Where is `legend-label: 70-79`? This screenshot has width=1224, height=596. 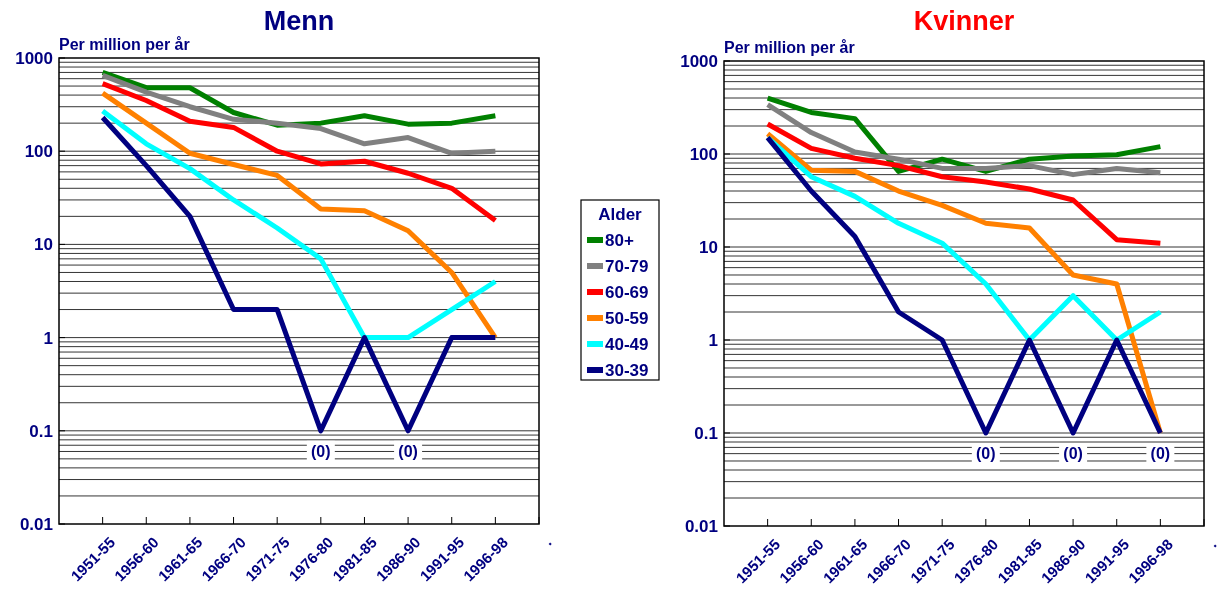
legend-label: 70-79 is located at coordinates (627, 266).